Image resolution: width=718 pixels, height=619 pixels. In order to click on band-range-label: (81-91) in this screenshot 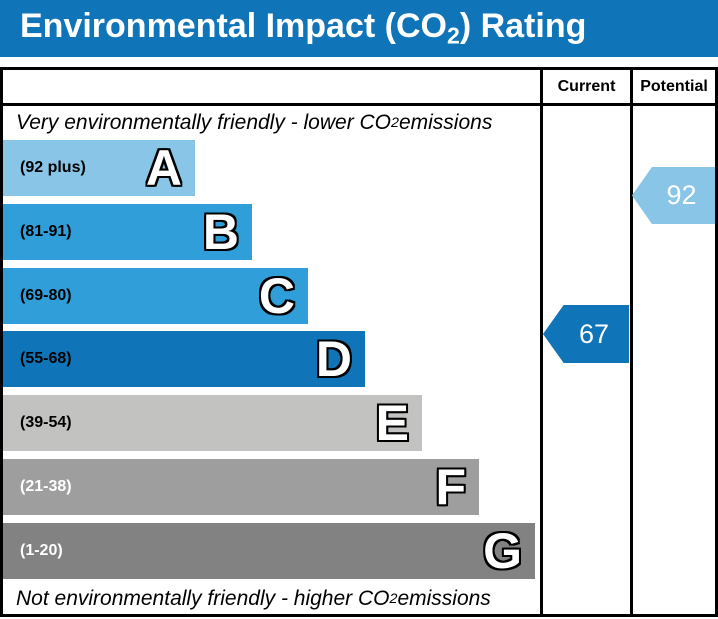, I will do `click(46, 231)`.